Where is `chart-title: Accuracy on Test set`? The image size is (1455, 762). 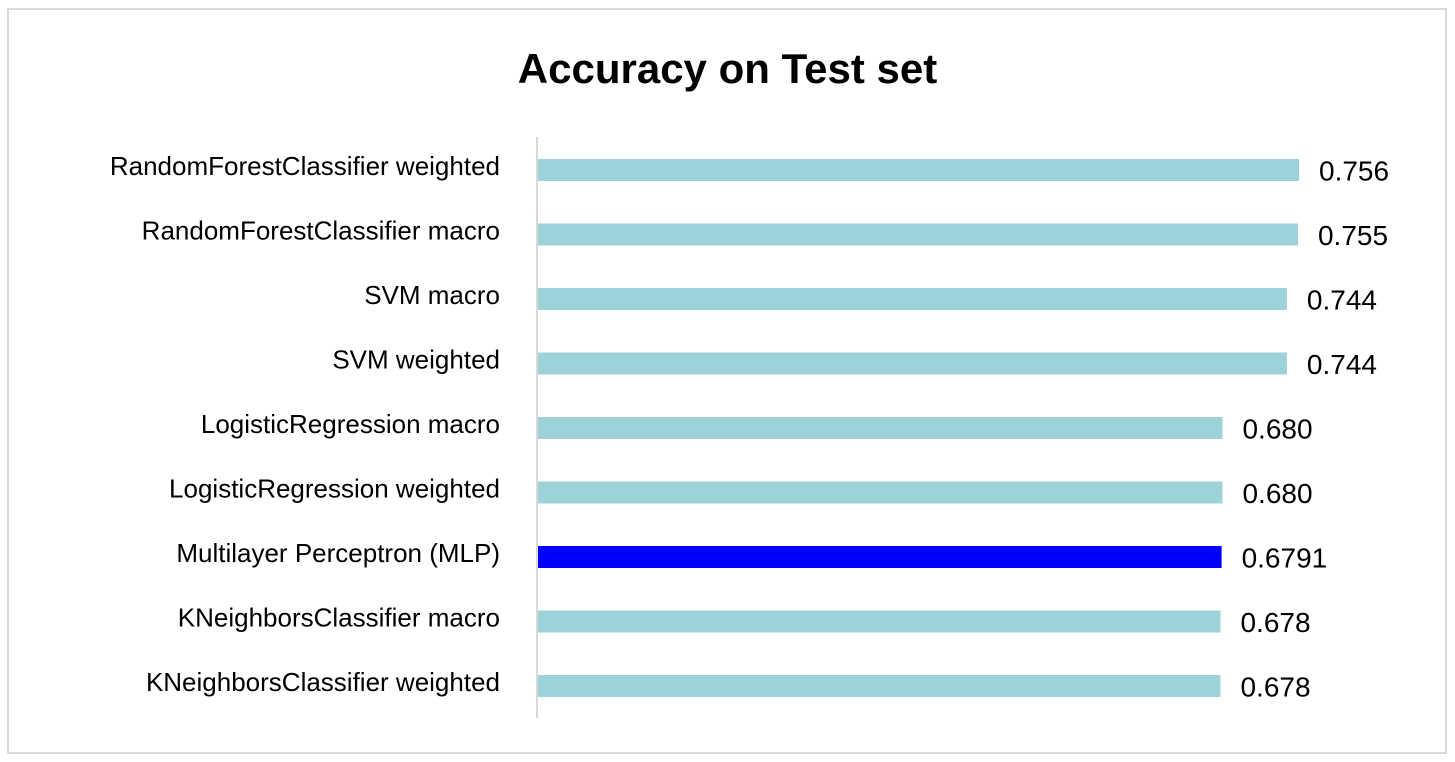 chart-title: Accuracy on Test set is located at coordinates (727, 68).